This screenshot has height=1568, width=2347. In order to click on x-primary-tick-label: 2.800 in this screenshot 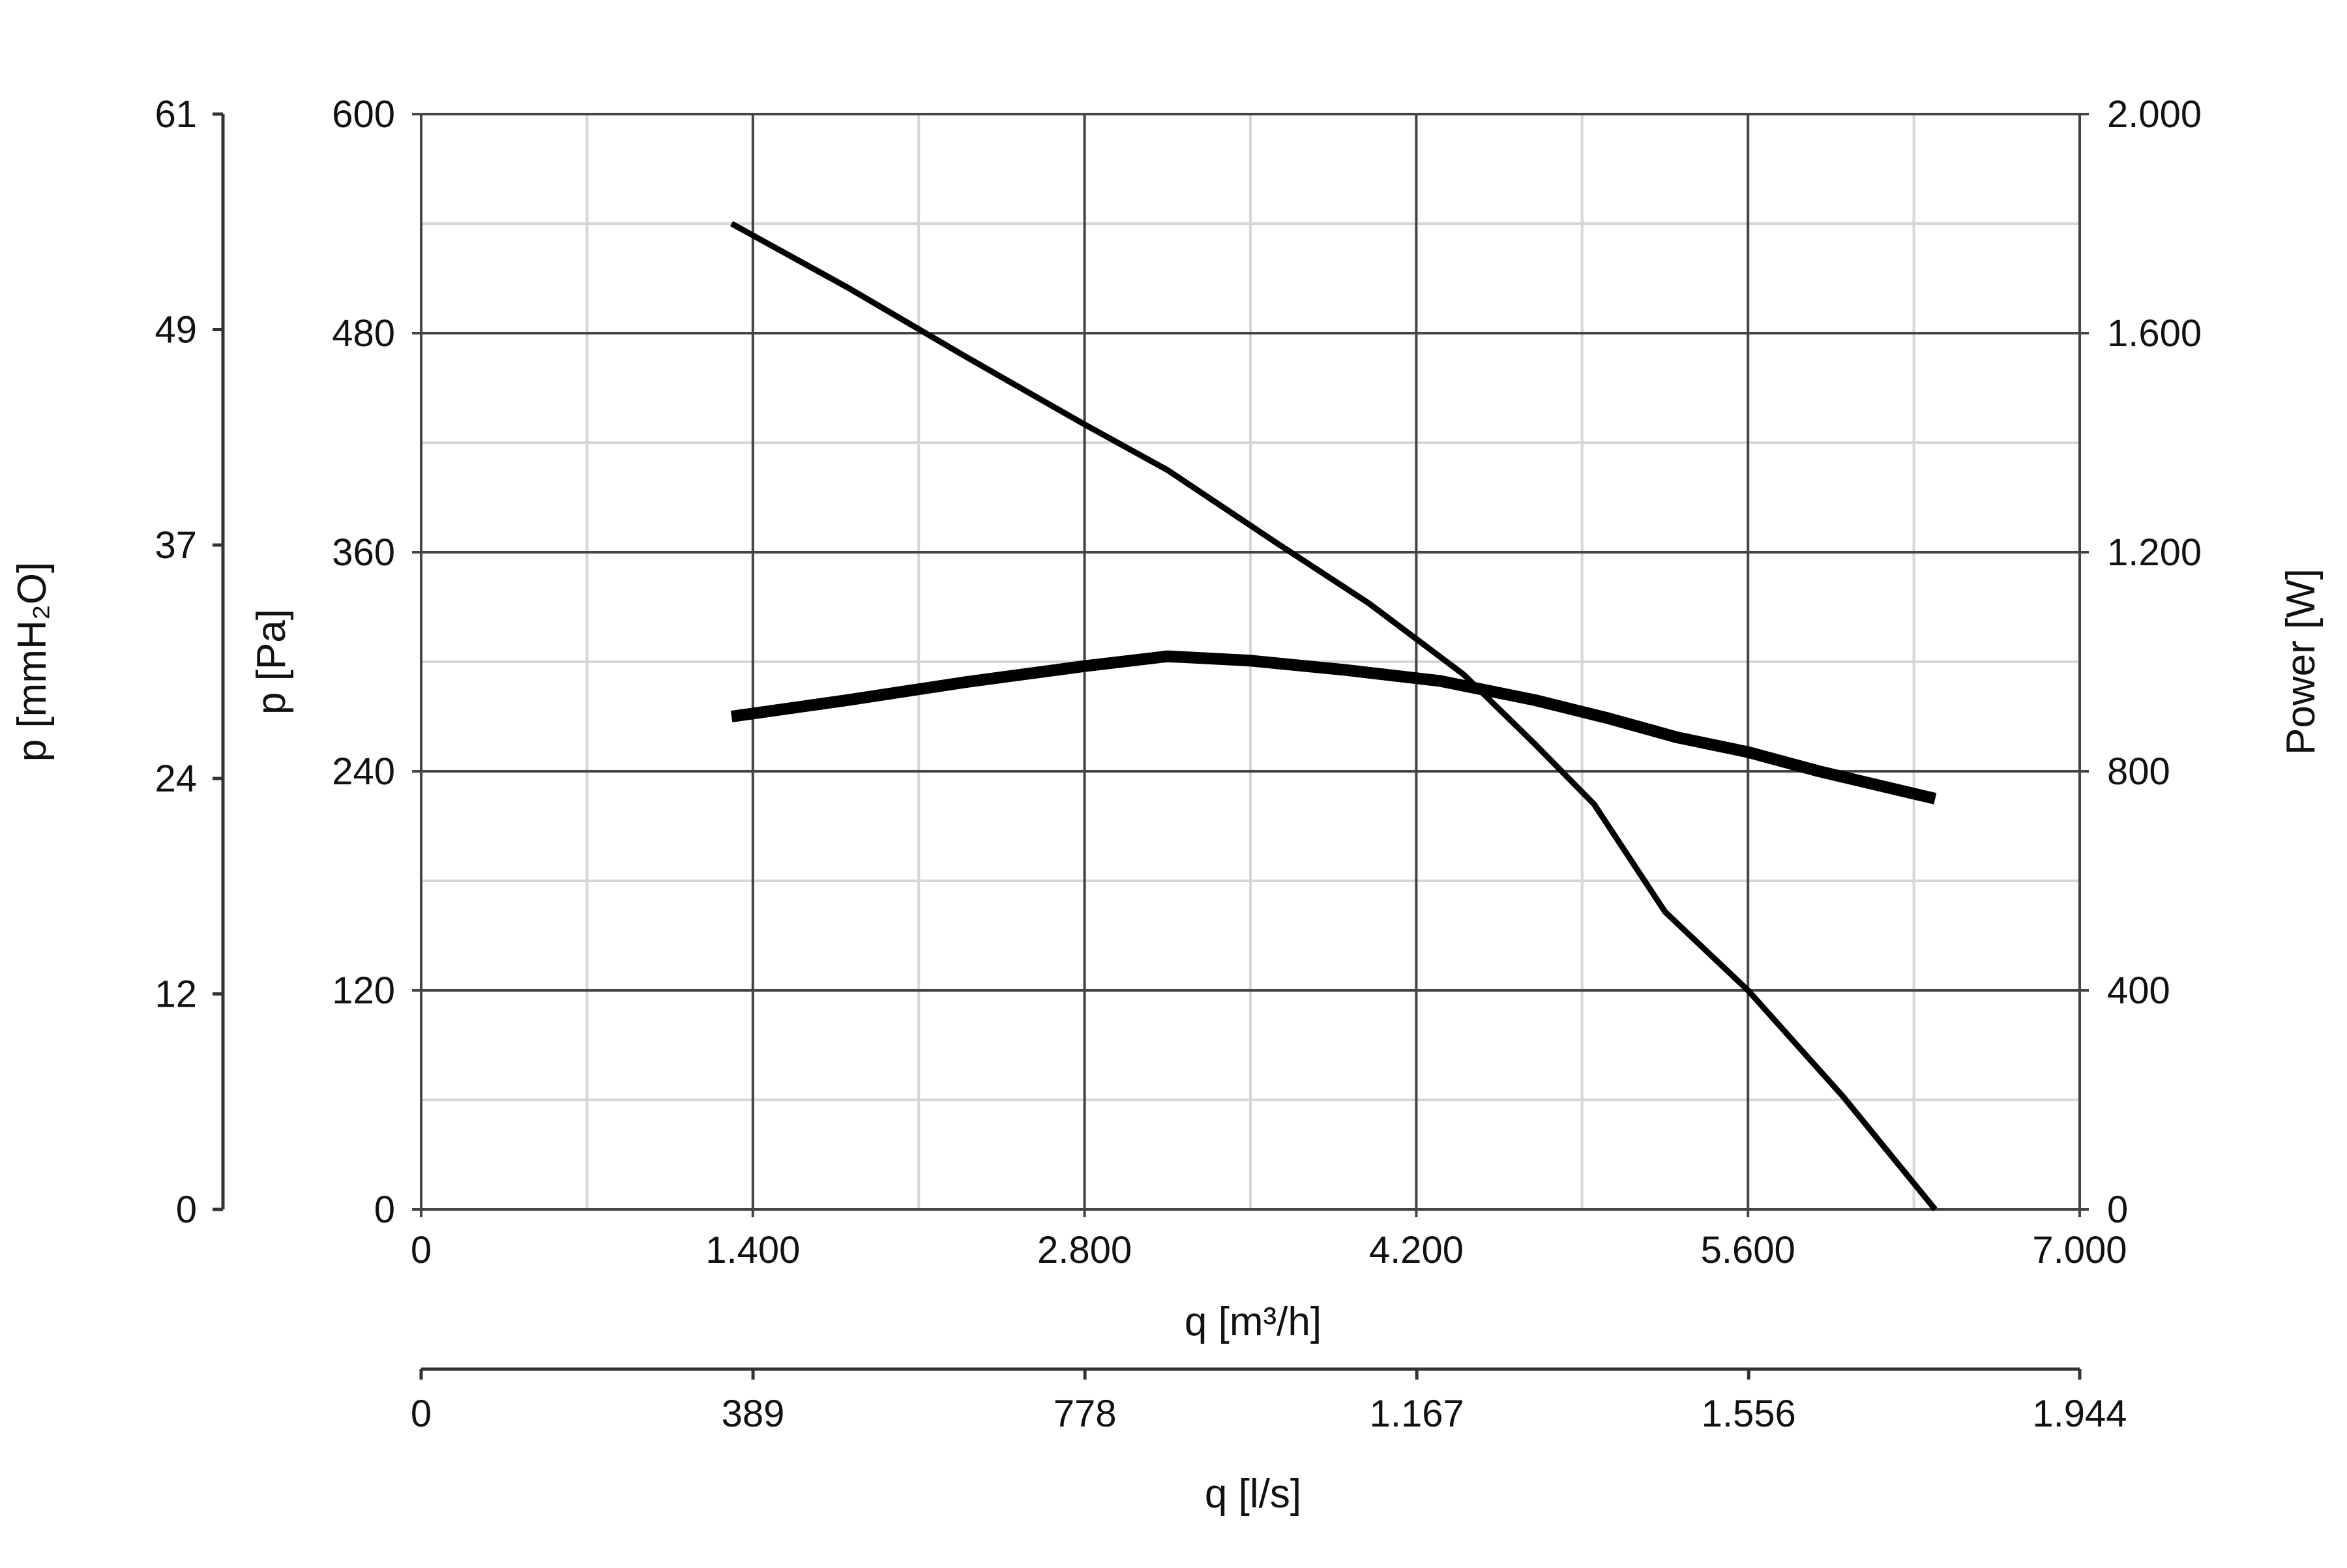, I will do `click(1084, 1250)`.